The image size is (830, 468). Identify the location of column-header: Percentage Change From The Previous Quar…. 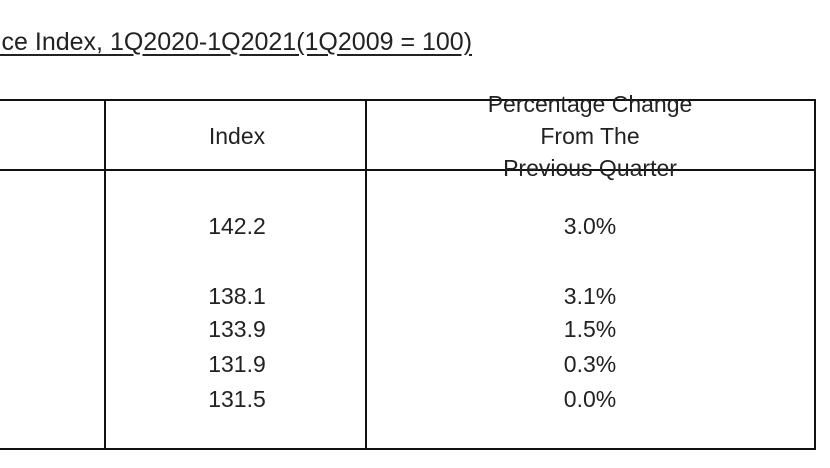
(590, 136).